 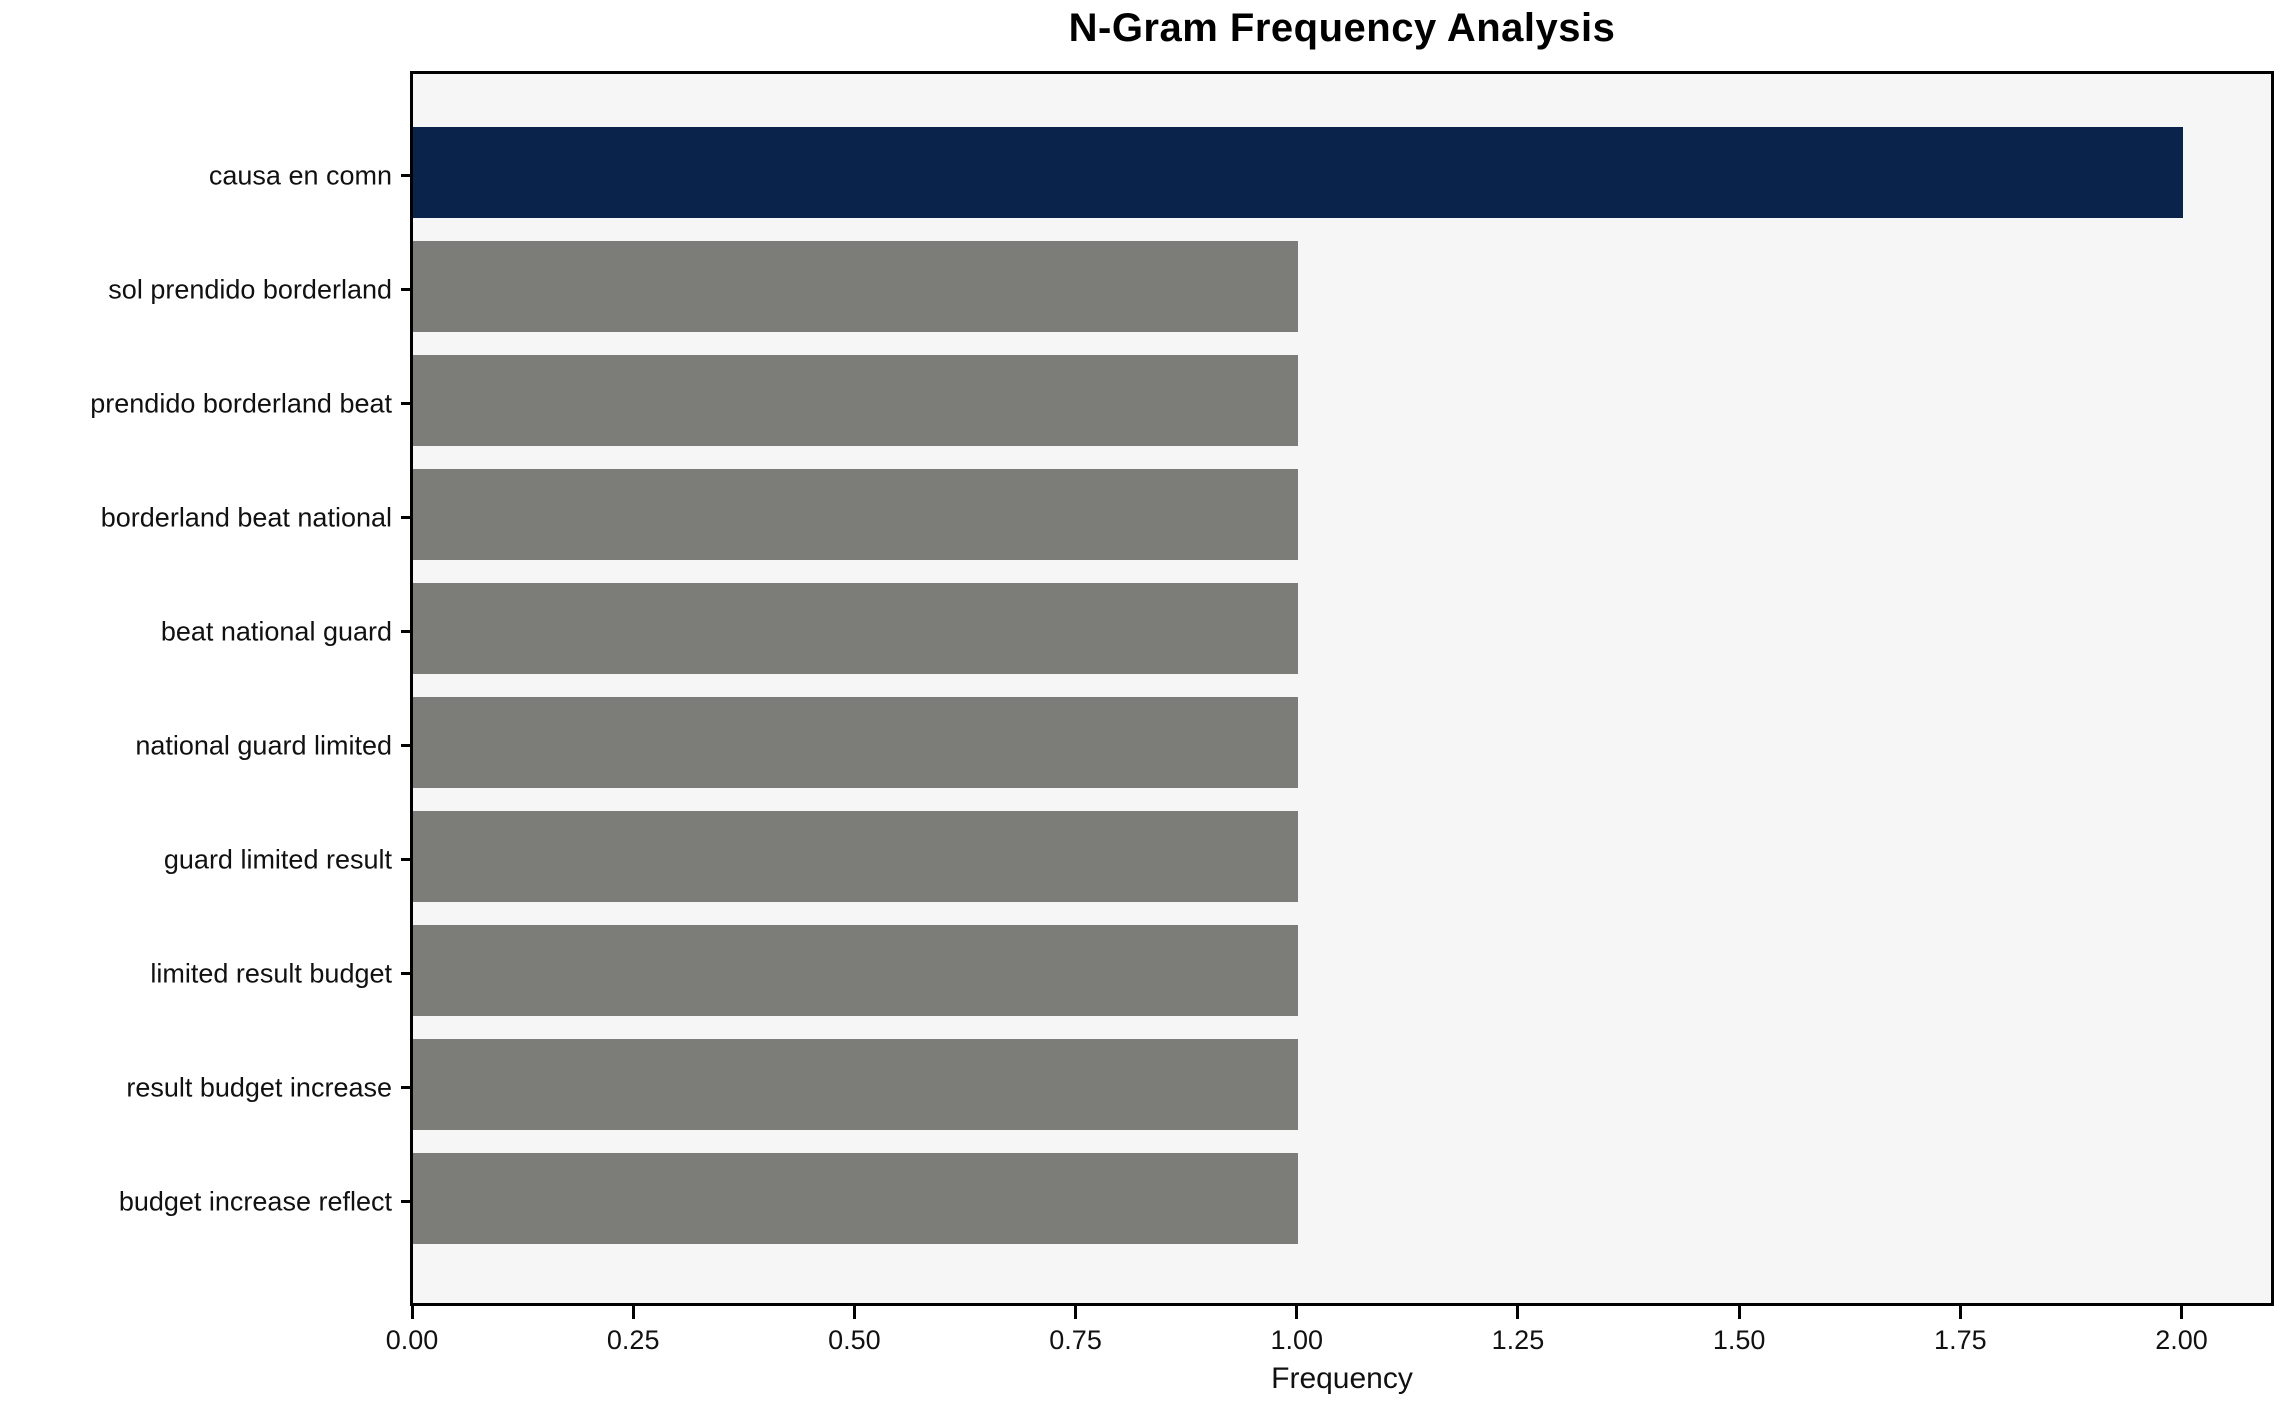 What do you see at coordinates (271, 973) in the screenshot?
I see `y-axis-label: limited result budget` at bounding box center [271, 973].